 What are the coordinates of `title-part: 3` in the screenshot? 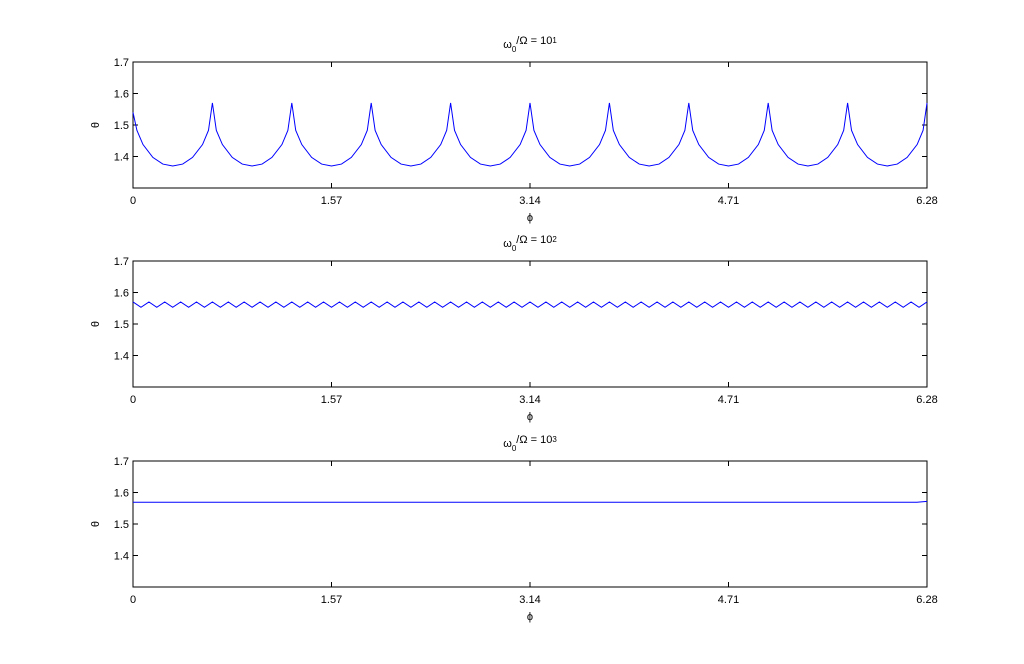 It's located at (554, 439).